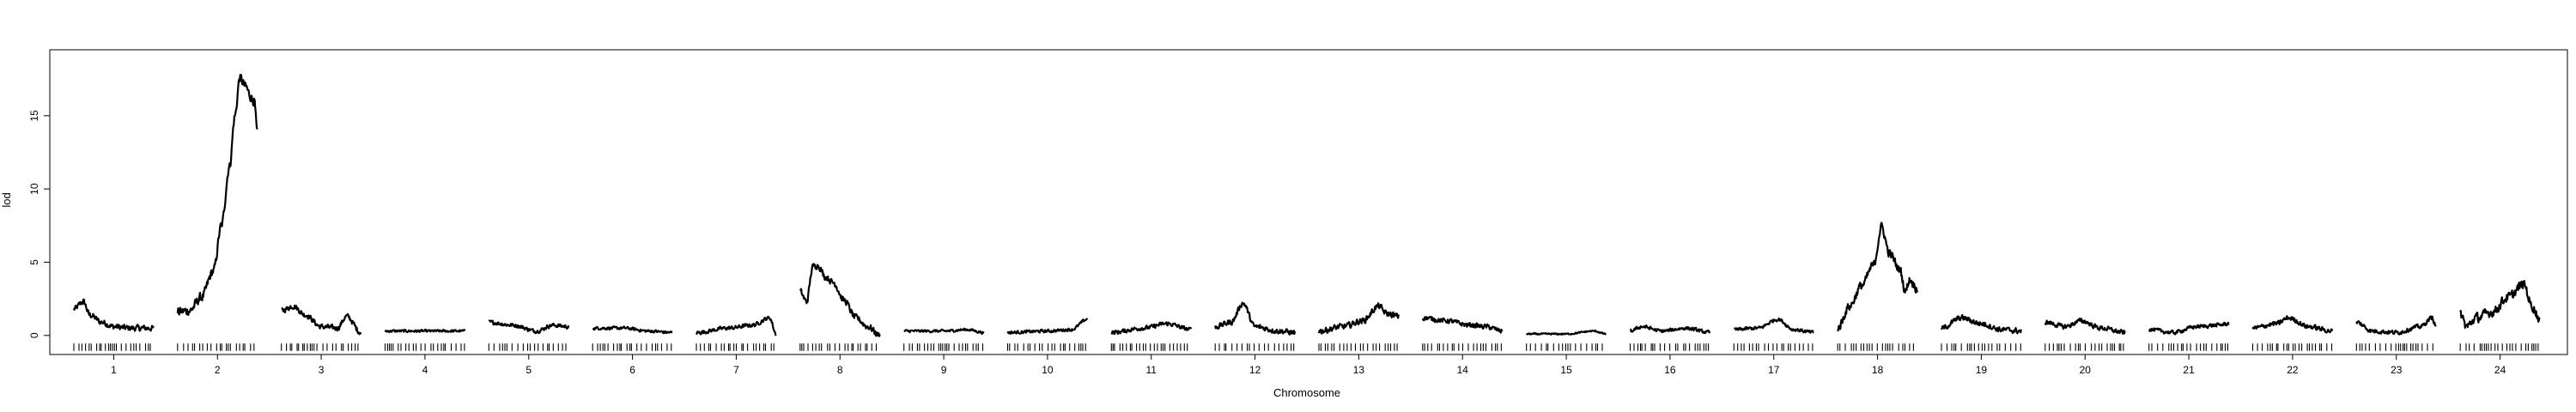 This screenshot has width=2576, height=412. I want to click on chromosome-label-15: 15, so click(1566, 370).